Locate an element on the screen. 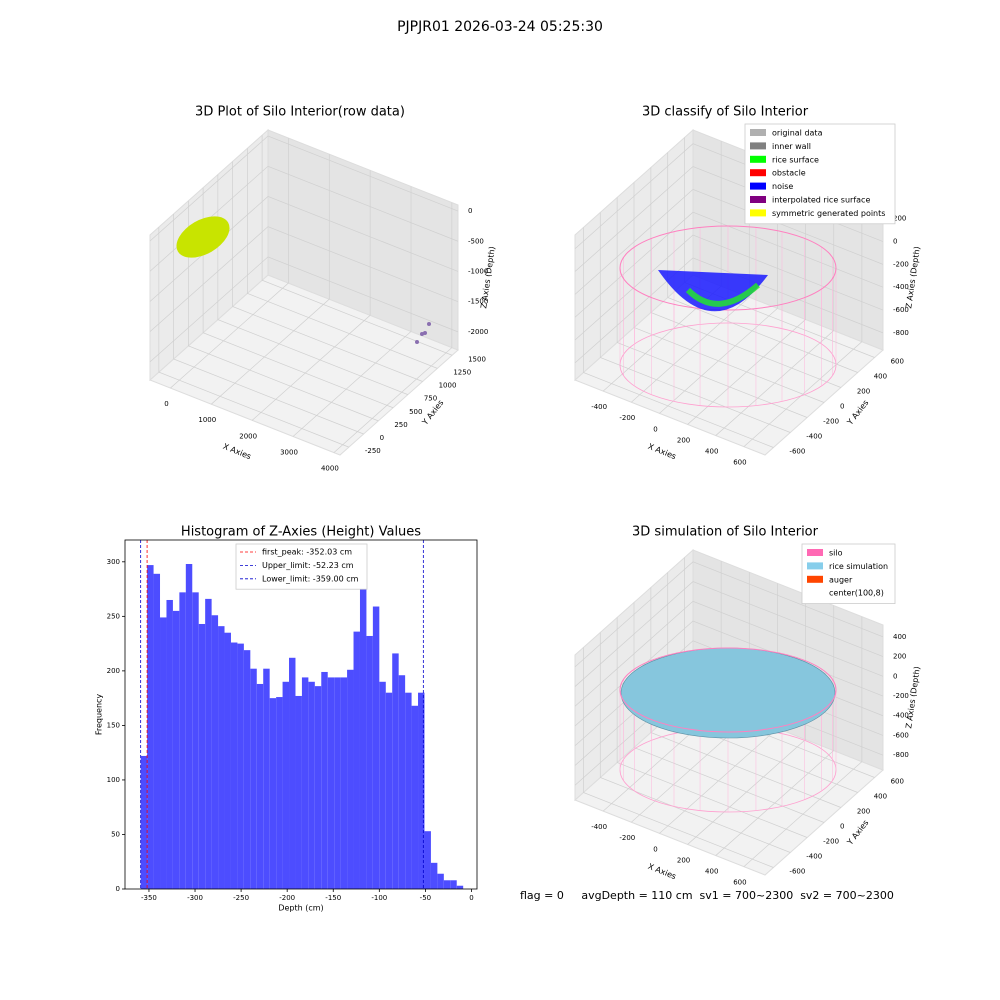 Image resolution: width=1000 pixels, height=1000 pixels. y-tick-label: 1250 is located at coordinates (462, 372).